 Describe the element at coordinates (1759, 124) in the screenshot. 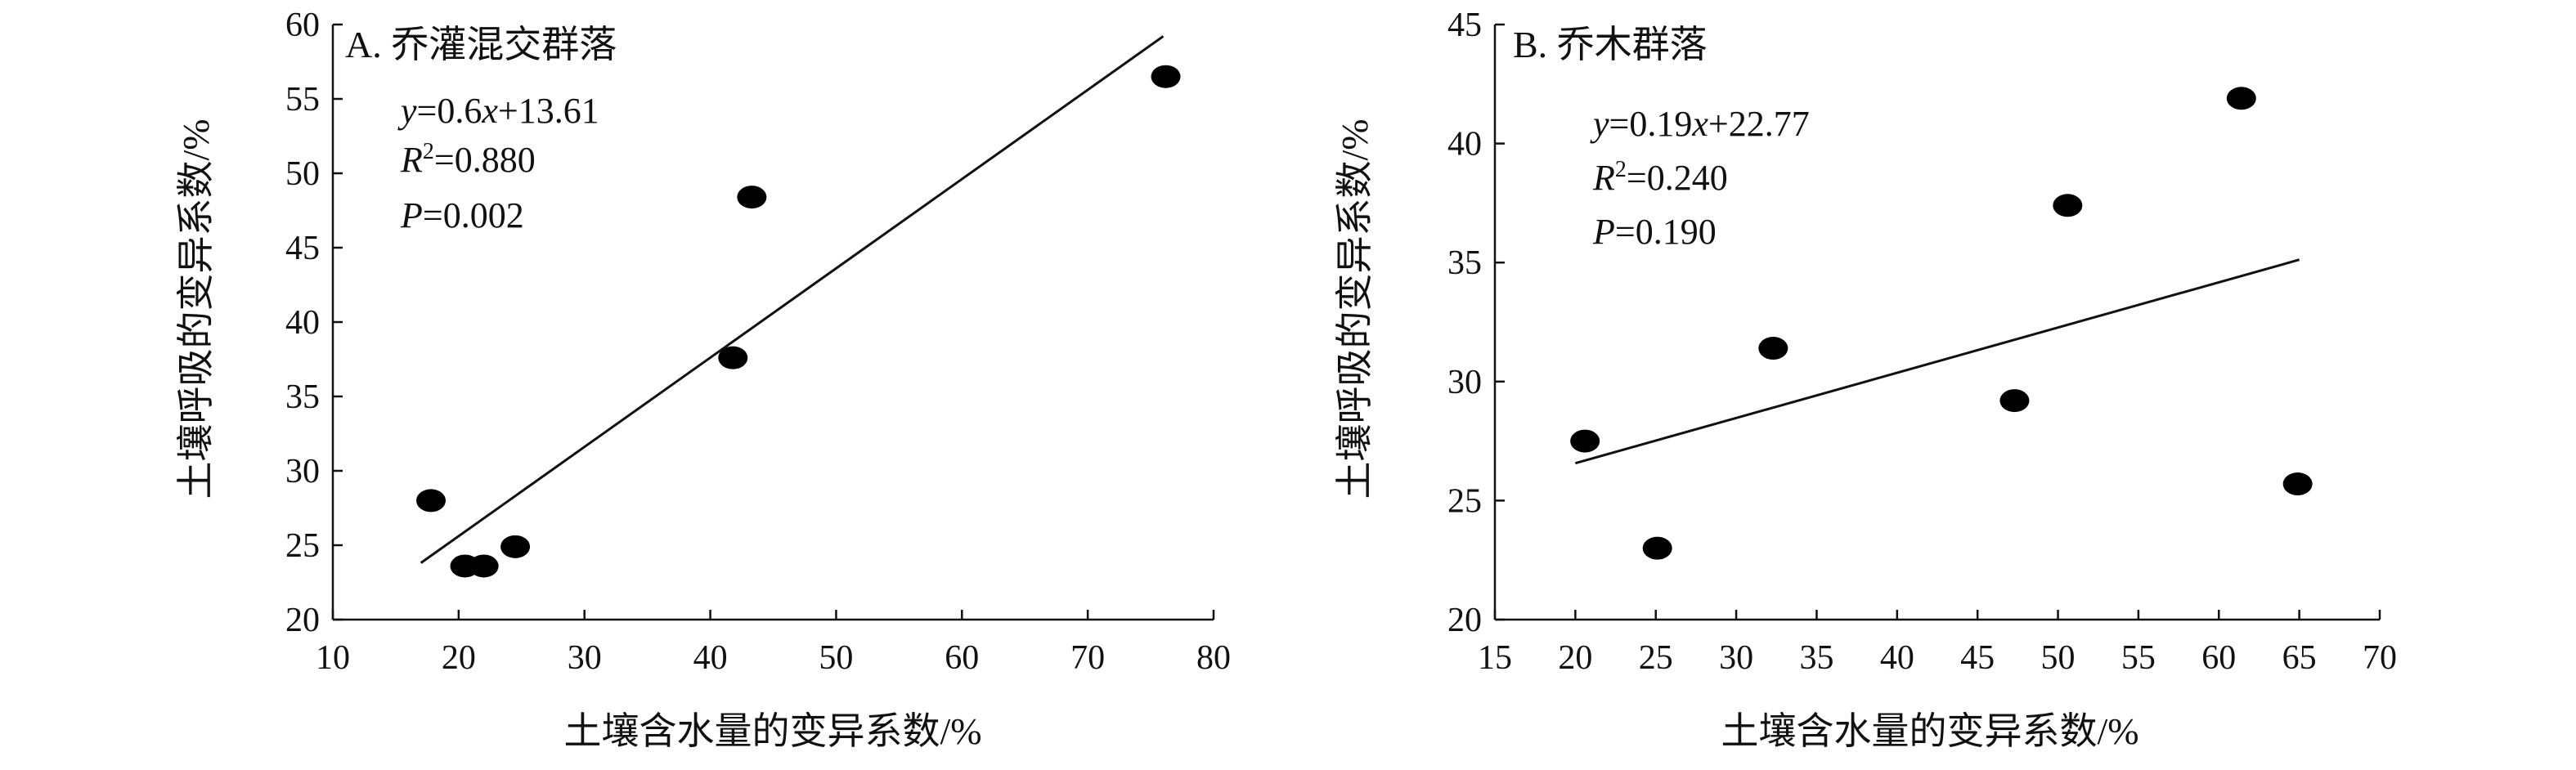

I see `panel-b-eq-rest: +22.77` at that location.